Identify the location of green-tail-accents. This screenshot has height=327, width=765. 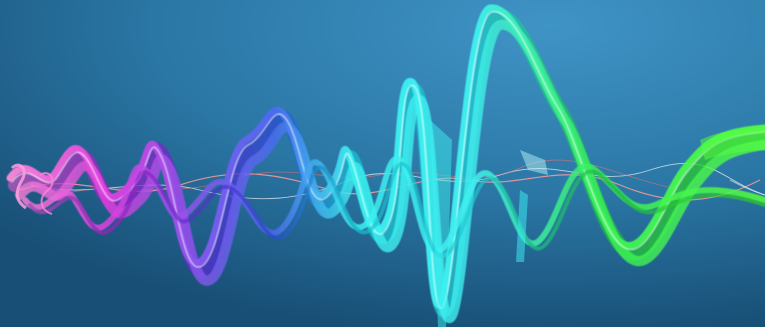
(732, 163).